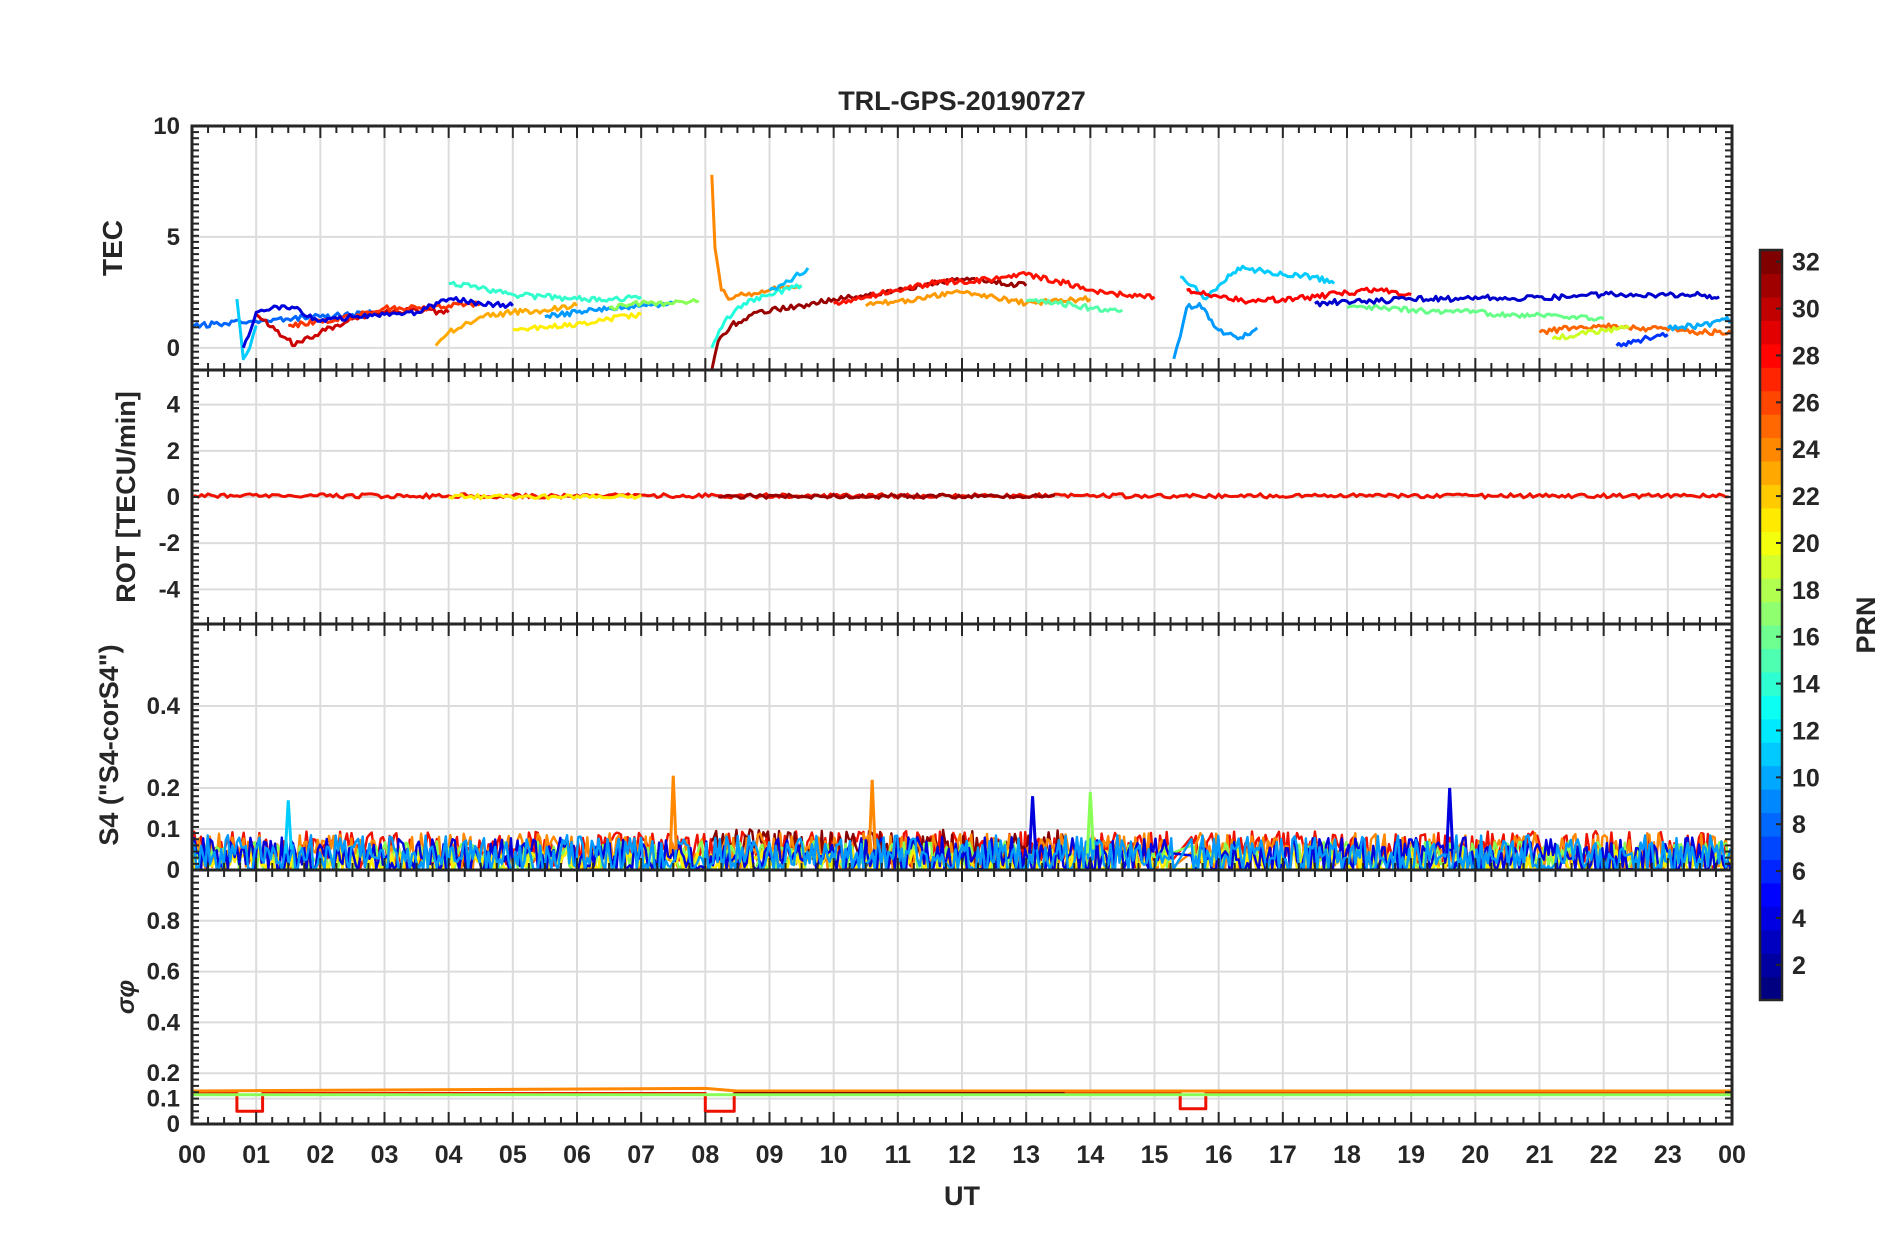  Describe the element at coordinates (163, 1099) in the screenshot. I see `y-tick-label: 0.1` at that location.